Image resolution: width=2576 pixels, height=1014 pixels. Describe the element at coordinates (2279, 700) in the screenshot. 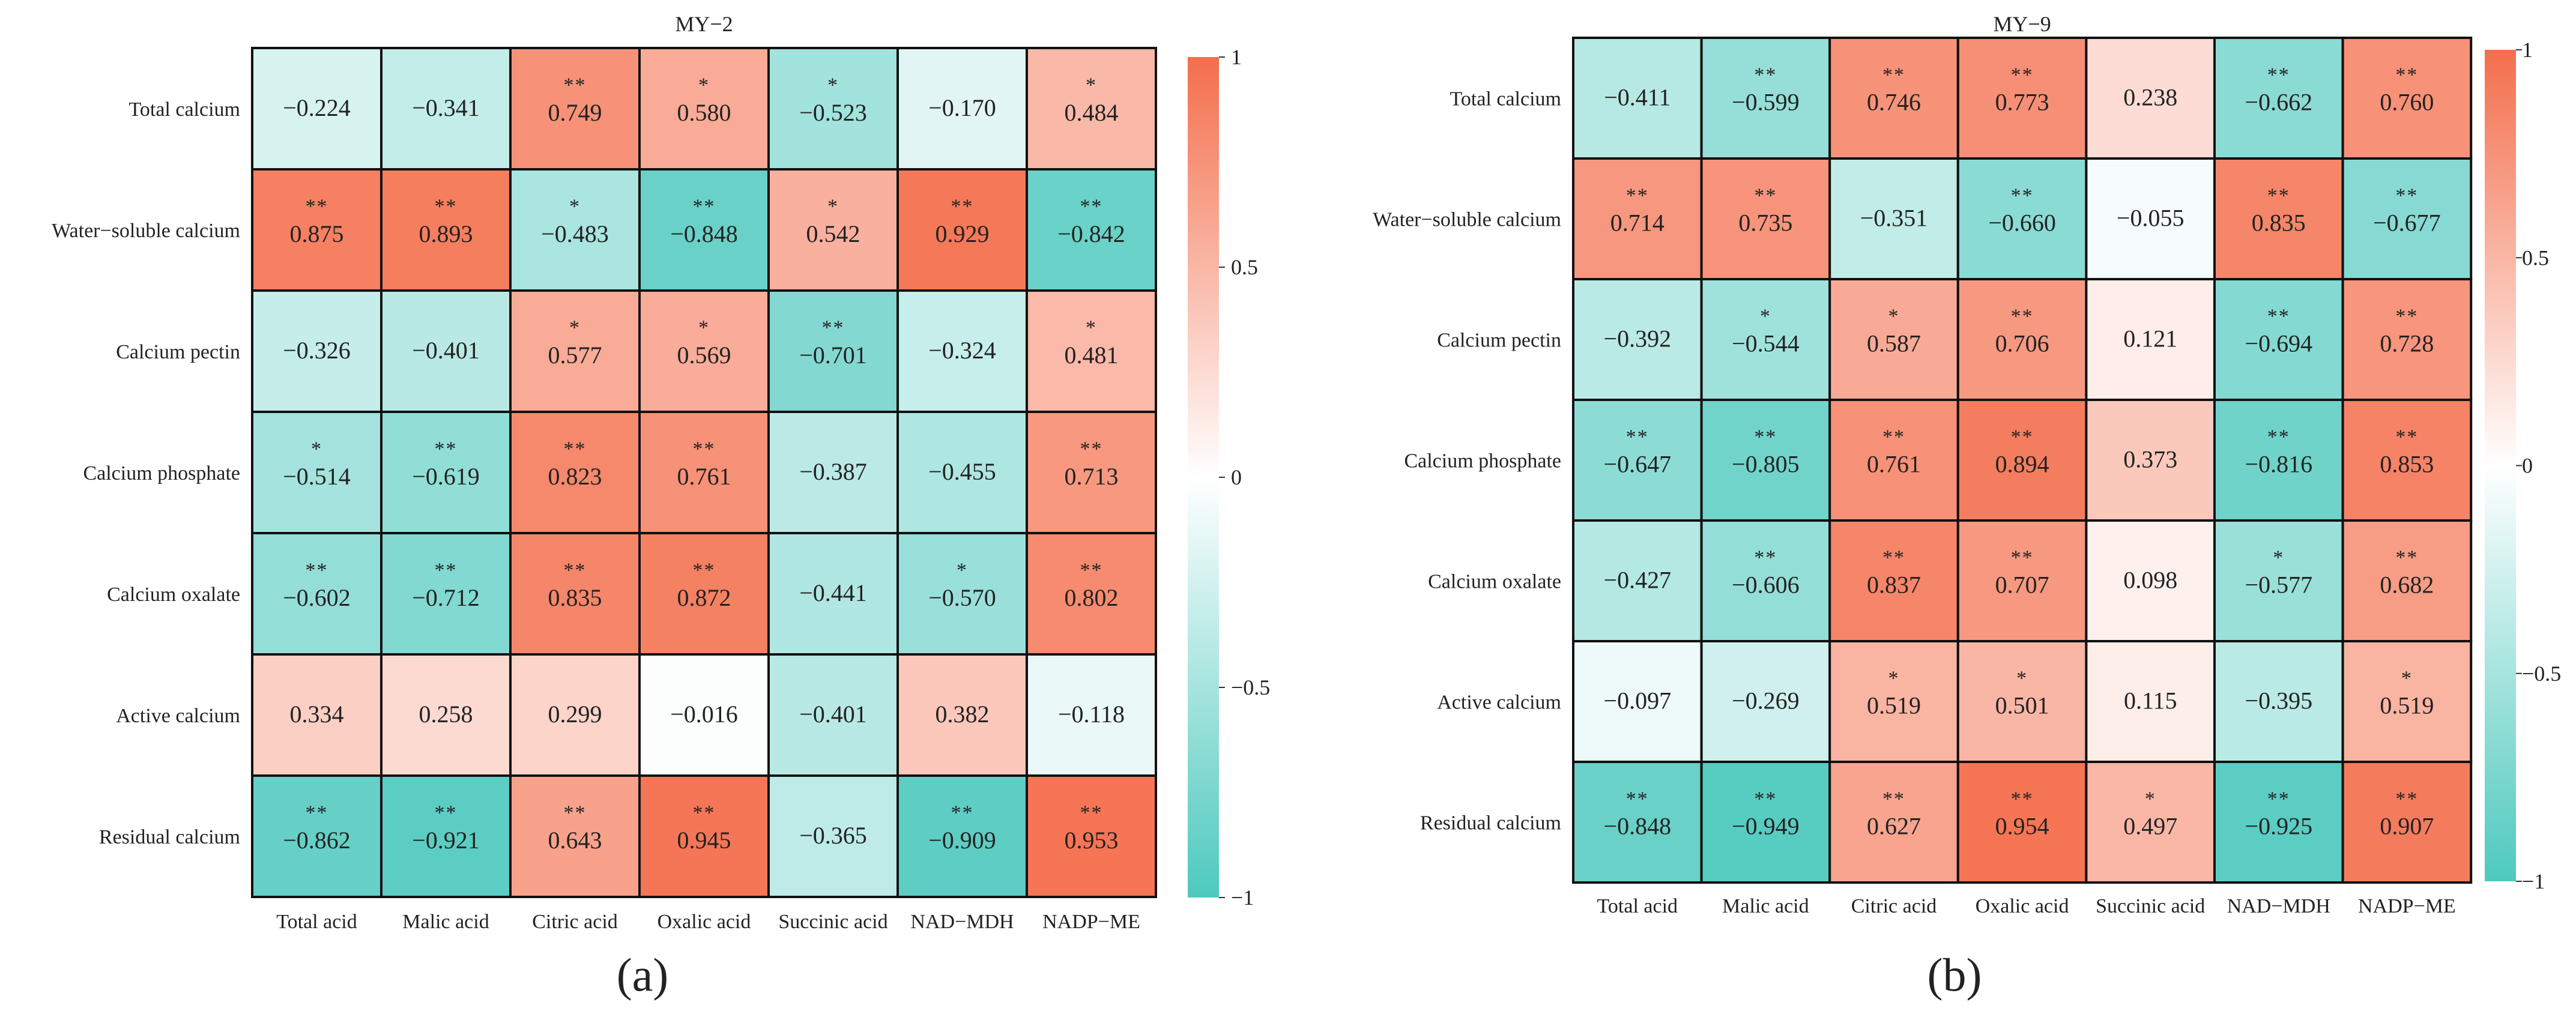

I see `data-label: −0.395` at that location.